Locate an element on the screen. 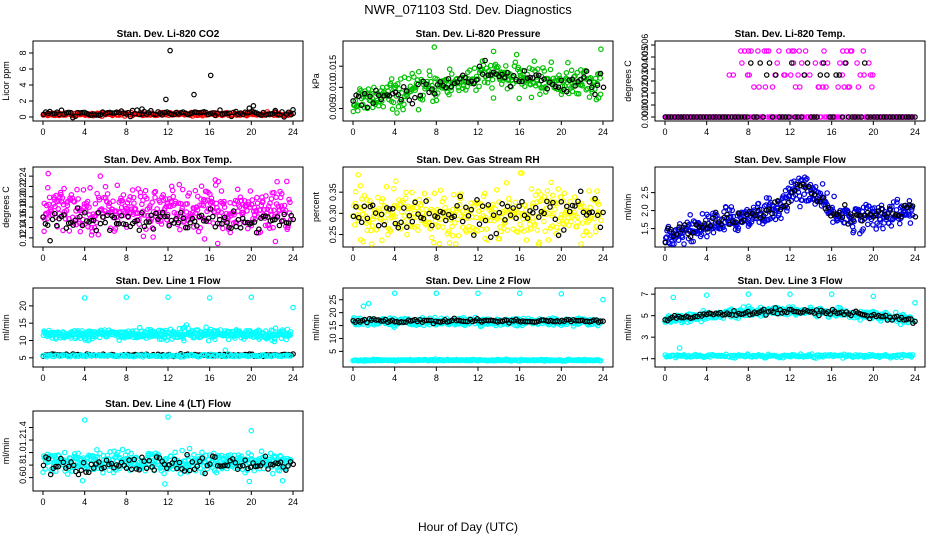 The image size is (936, 540). y-tick-label: 0.010 is located at coordinates (333, 87).